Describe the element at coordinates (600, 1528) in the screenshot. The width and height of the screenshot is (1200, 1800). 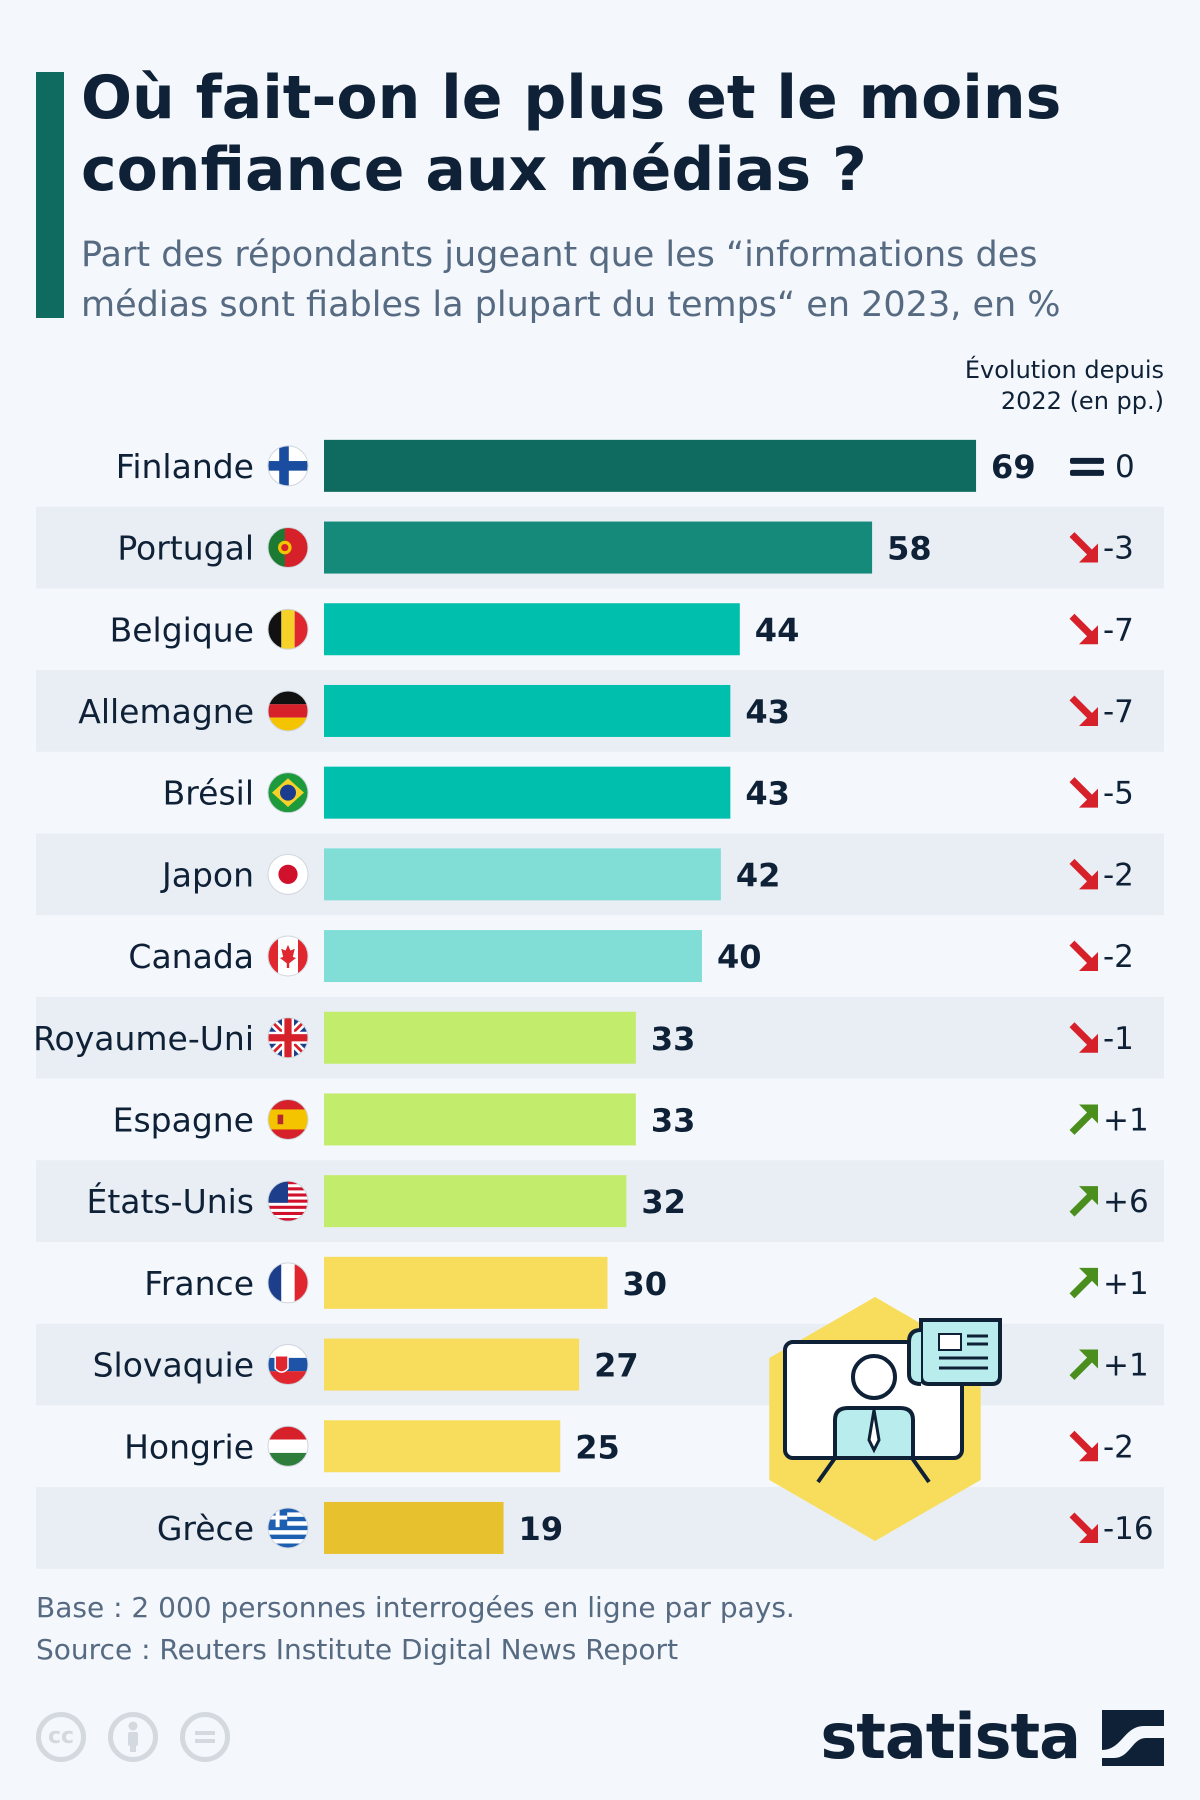
I see `row-stripe` at that location.